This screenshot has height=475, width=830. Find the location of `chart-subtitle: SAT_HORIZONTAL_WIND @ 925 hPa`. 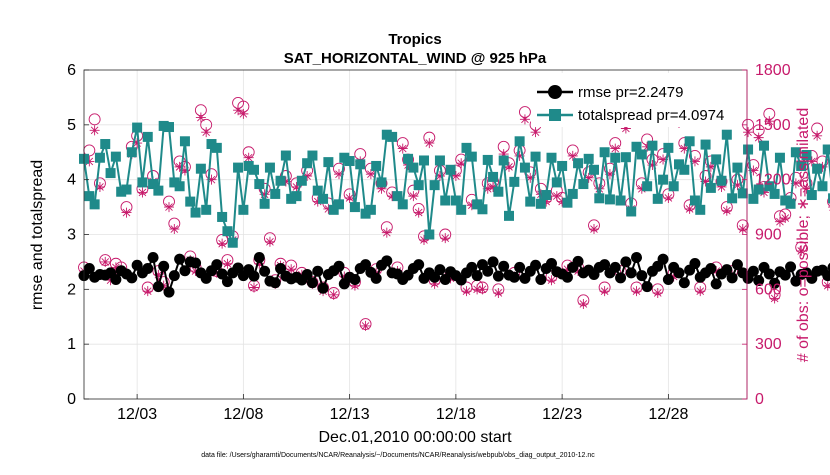

chart-subtitle: SAT_HORIZONTAL_WIND @ 925 hPa is located at coordinates (415, 58).